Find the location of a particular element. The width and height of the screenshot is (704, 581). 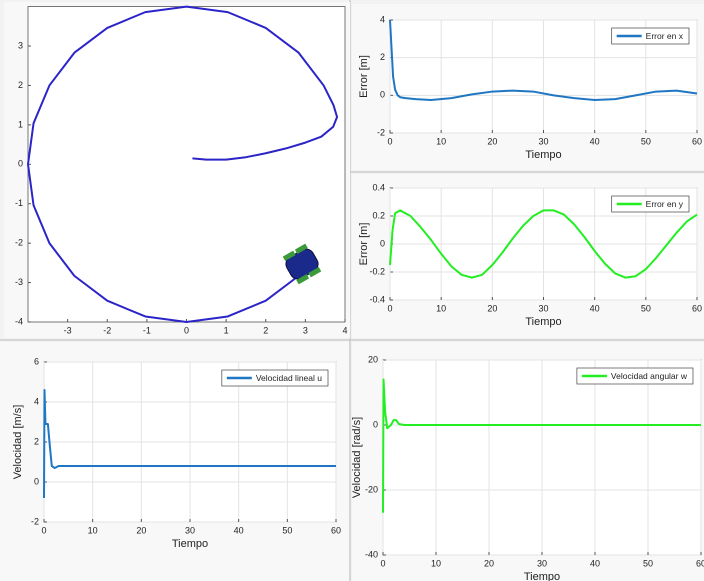

legend-label: Velocidad lineal u is located at coordinates (289, 378).